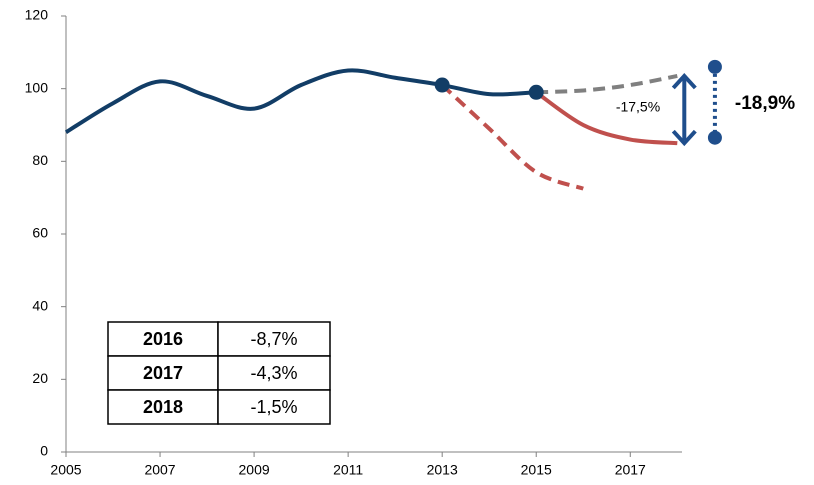 The width and height of the screenshot is (814, 485). What do you see at coordinates (765, 103) in the screenshot?
I see `total-change-label: -18,9%` at bounding box center [765, 103].